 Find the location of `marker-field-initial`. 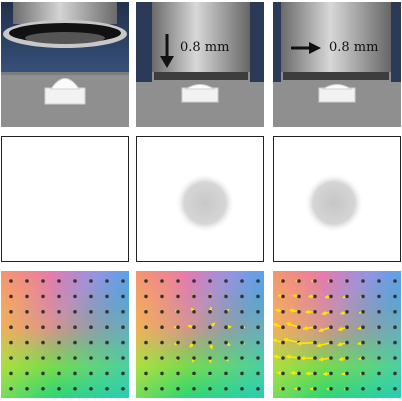

marker-field-initial is located at coordinates (65, 334).